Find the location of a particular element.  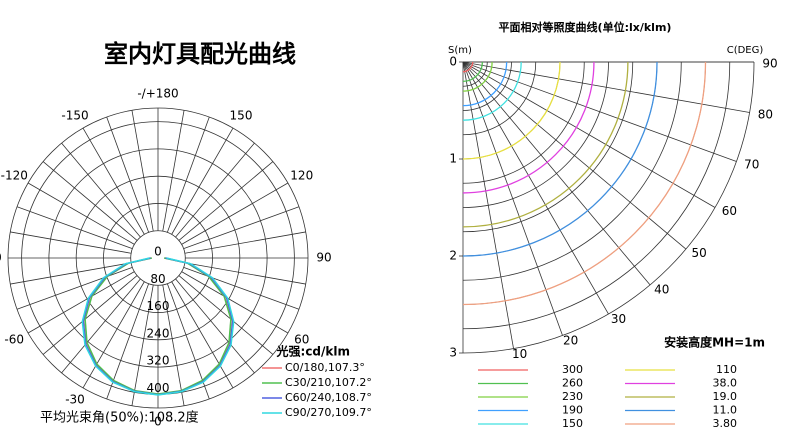

angle-tick-label: 150 is located at coordinates (241, 115).